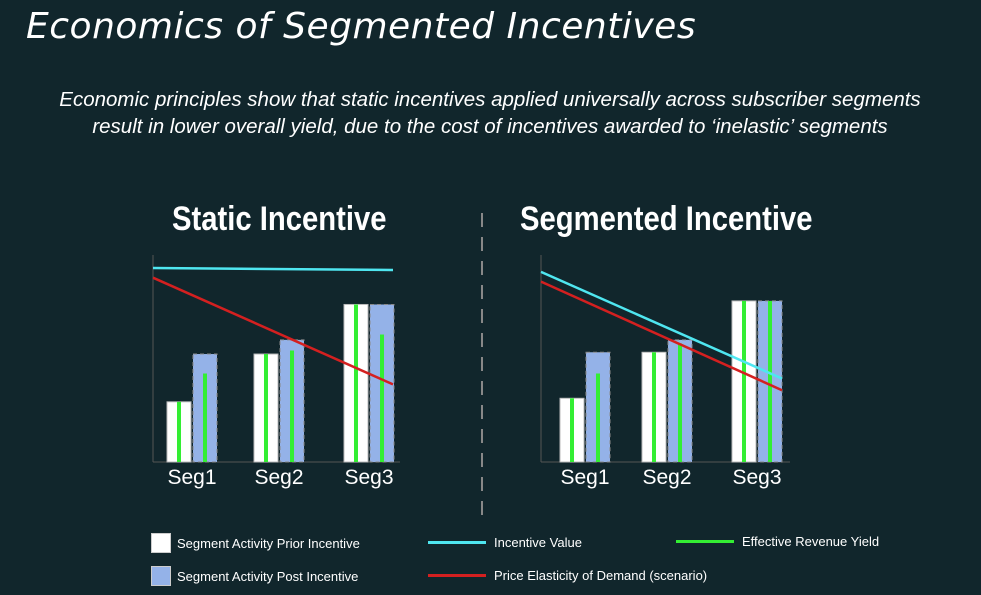 The width and height of the screenshot is (981, 595). I want to click on legend-item-incentive: Incentive Value, so click(505, 542).